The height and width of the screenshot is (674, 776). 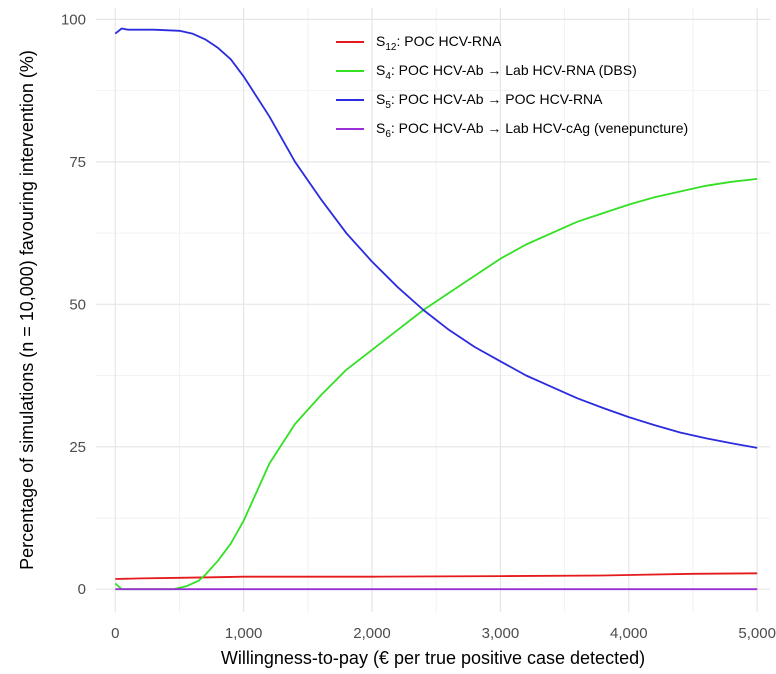 I want to click on legend-label-s12: S12: POC HCV-RNA, so click(x=439, y=43).